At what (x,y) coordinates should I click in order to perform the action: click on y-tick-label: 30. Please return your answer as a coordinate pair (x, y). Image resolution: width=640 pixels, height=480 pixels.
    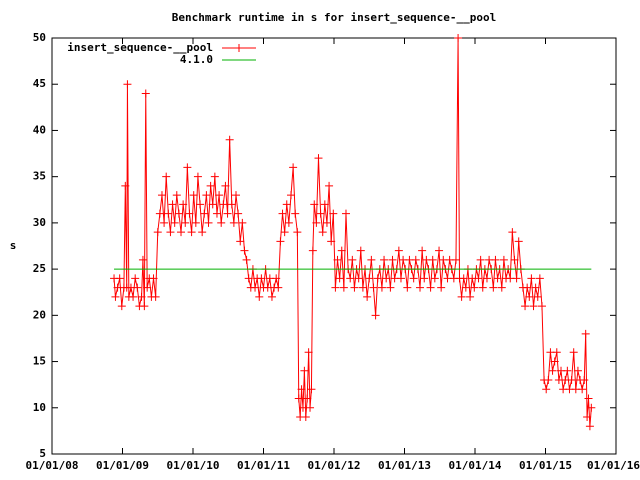
    Looking at the image, I should click on (39, 222).